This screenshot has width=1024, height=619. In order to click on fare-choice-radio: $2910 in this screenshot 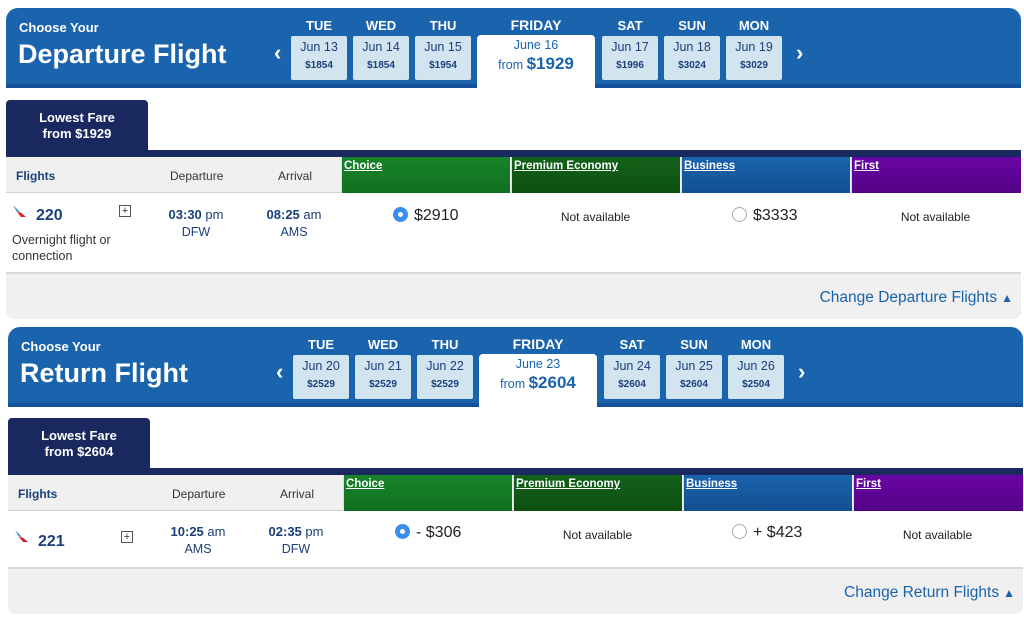, I will do `click(426, 216)`.